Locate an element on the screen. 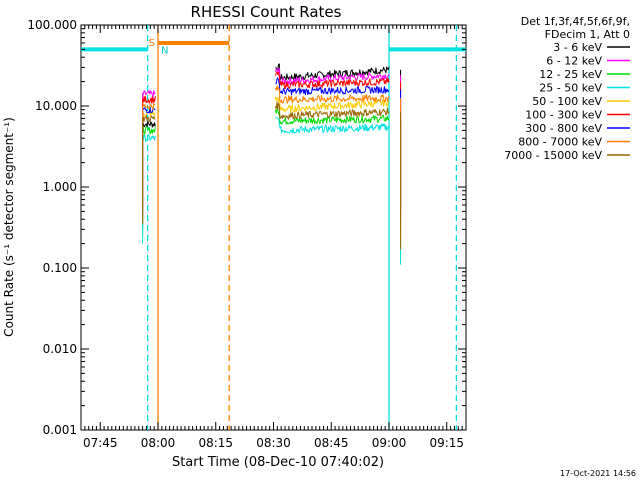 The height and width of the screenshot is (480, 640). y-axis-label: Count Rate (s⁻¹ detector segment⁻¹) is located at coordinates (9, 227).